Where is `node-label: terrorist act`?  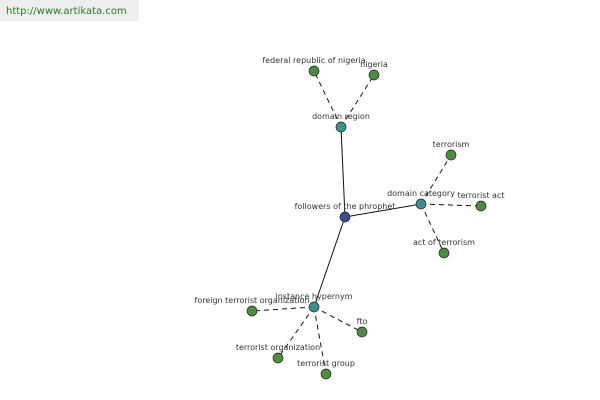
node-label: terrorist act is located at coordinates (480, 195).